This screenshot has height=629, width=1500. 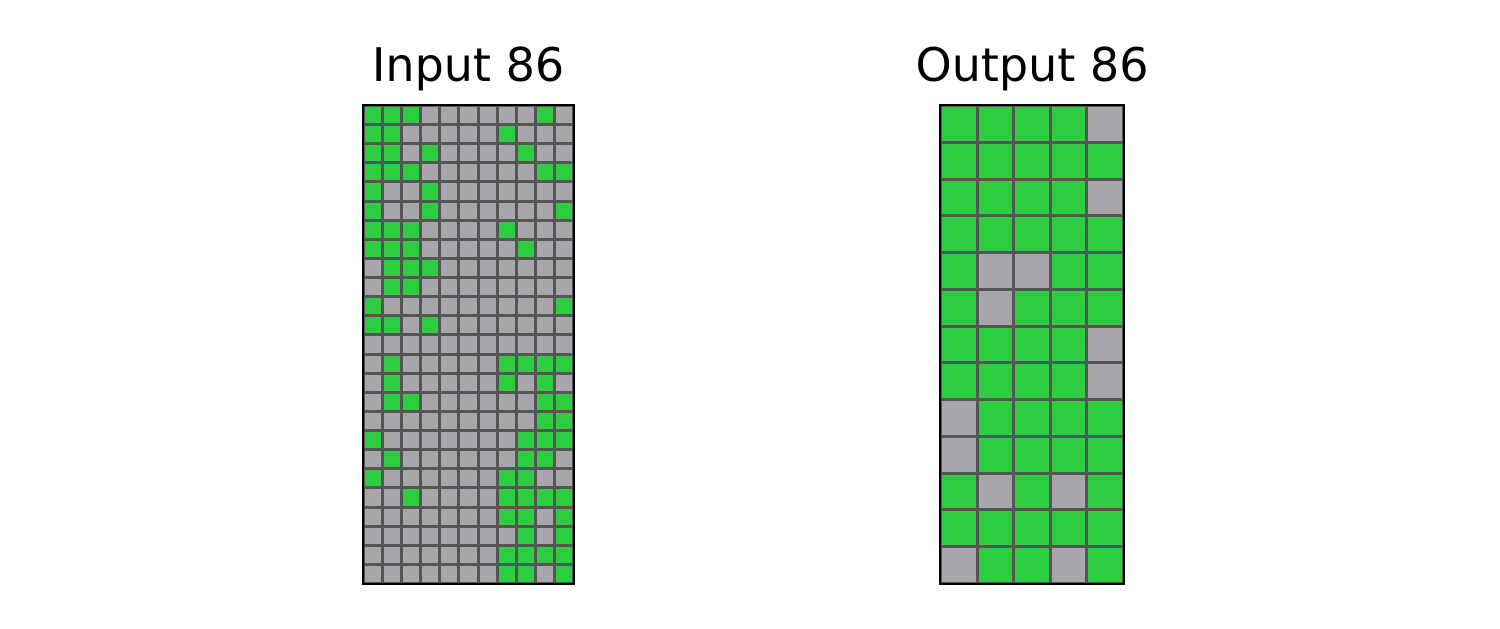 I want to click on input-cell-r8-c6, so click(x=487, y=268).